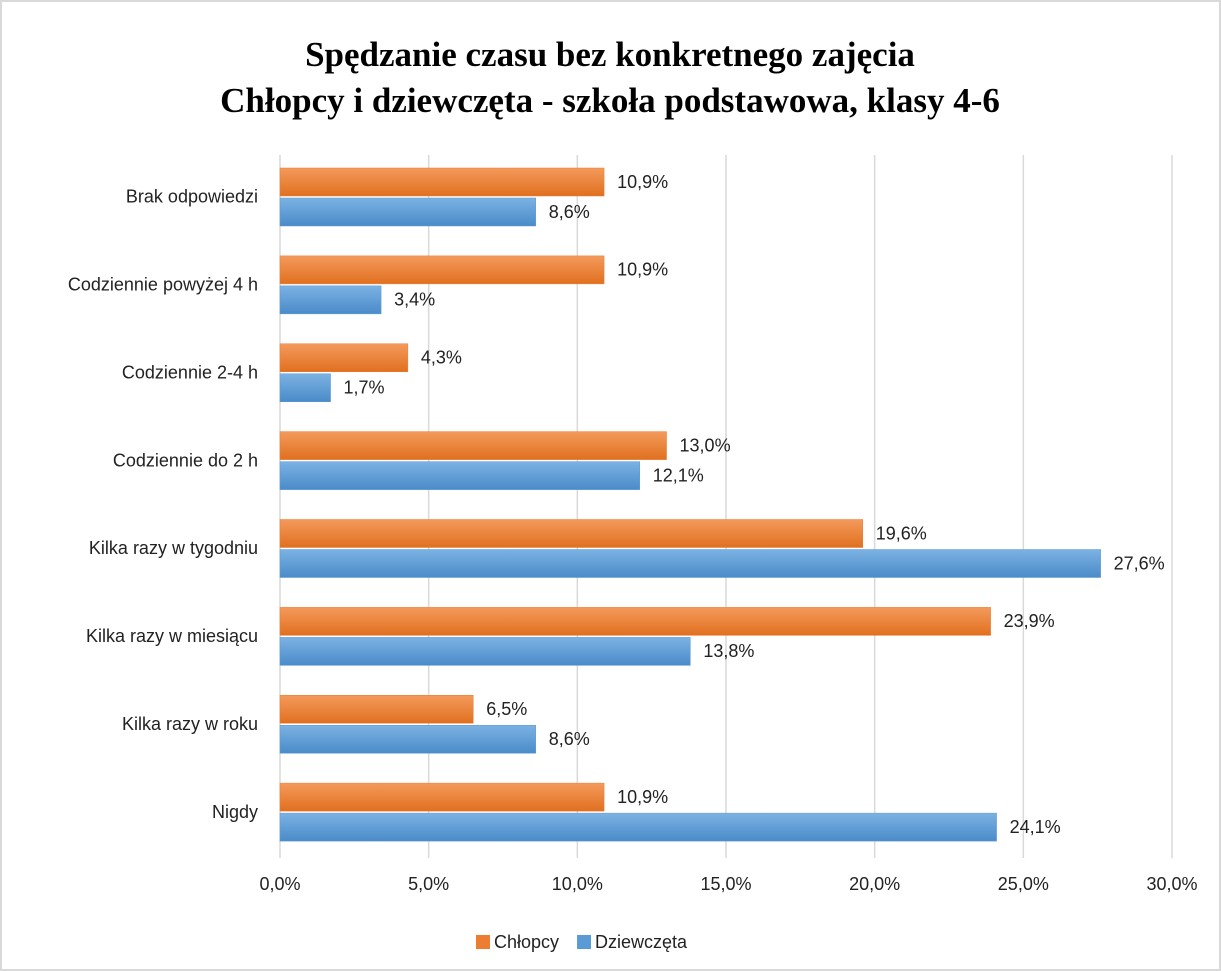 Image resolution: width=1221 pixels, height=971 pixels. Describe the element at coordinates (1029, 621) in the screenshot. I see `data-label: 23,9%` at that location.